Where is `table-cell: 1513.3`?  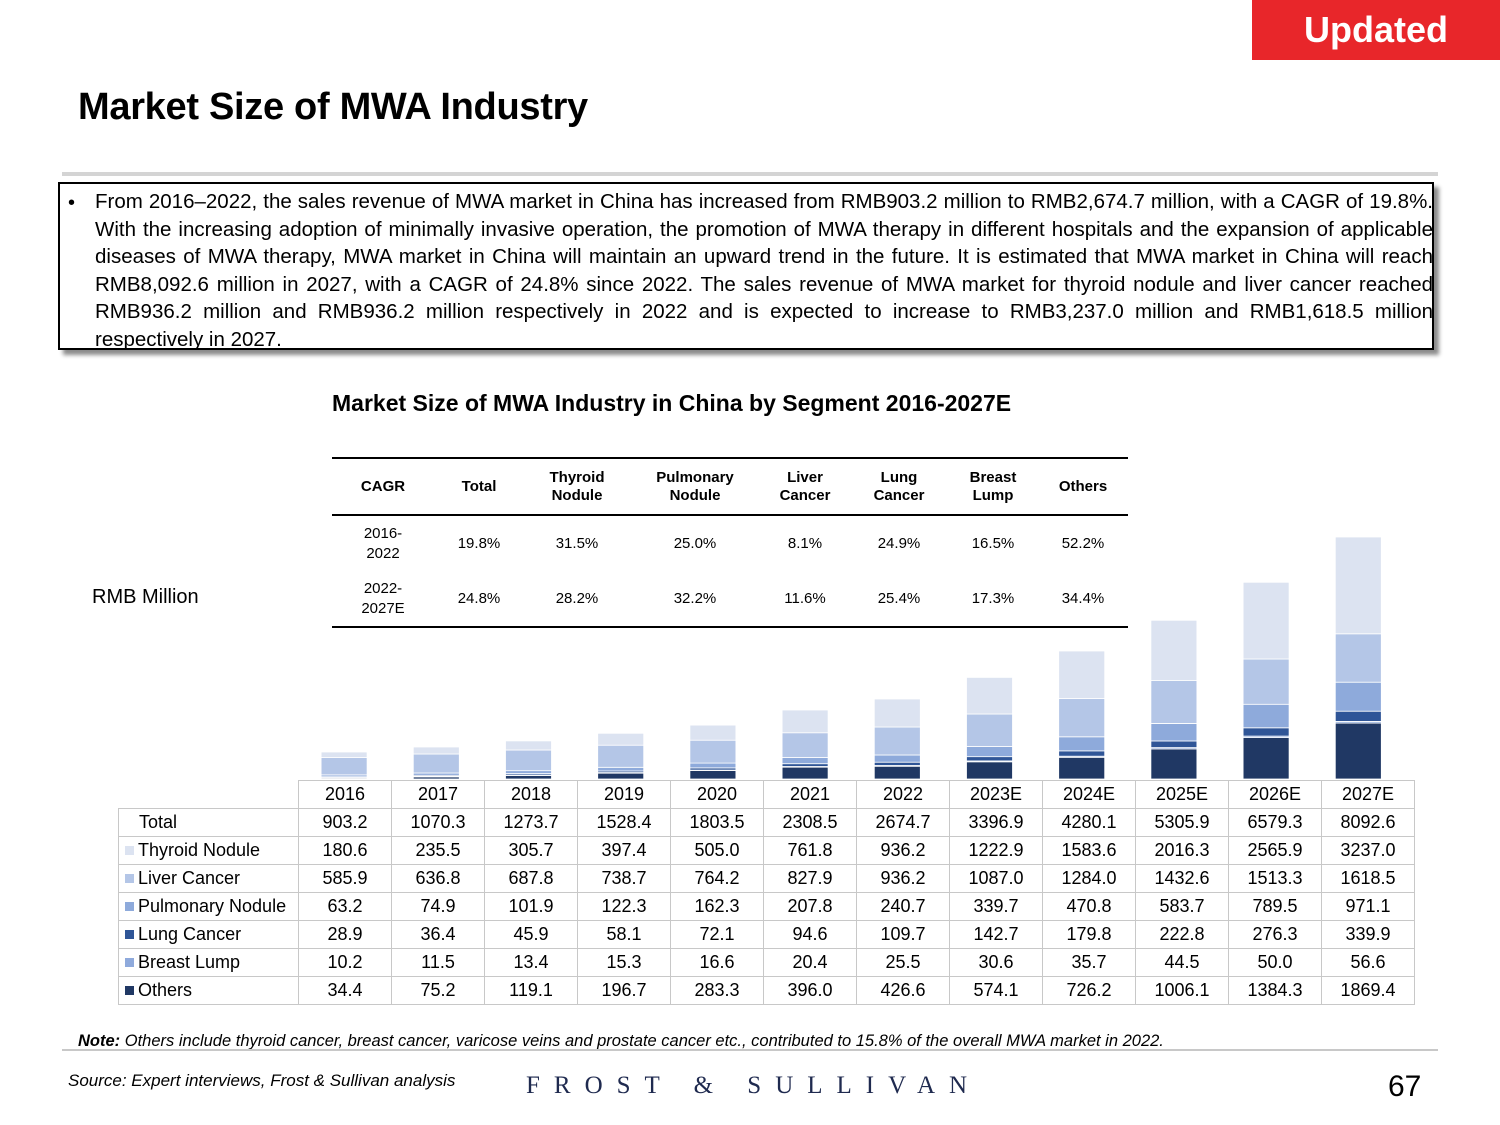 table-cell: 1513.3 is located at coordinates (1275, 878).